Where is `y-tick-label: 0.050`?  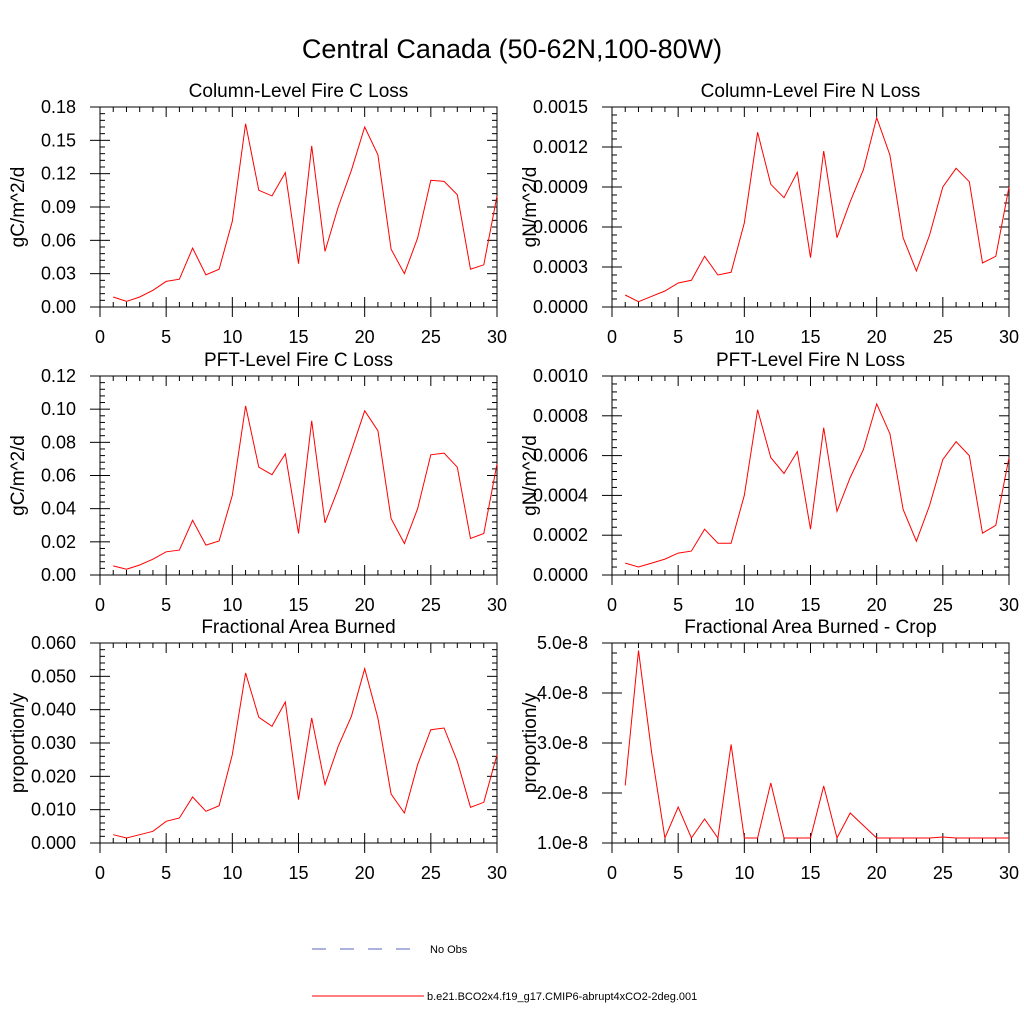 y-tick-label: 0.050 is located at coordinates (53, 676).